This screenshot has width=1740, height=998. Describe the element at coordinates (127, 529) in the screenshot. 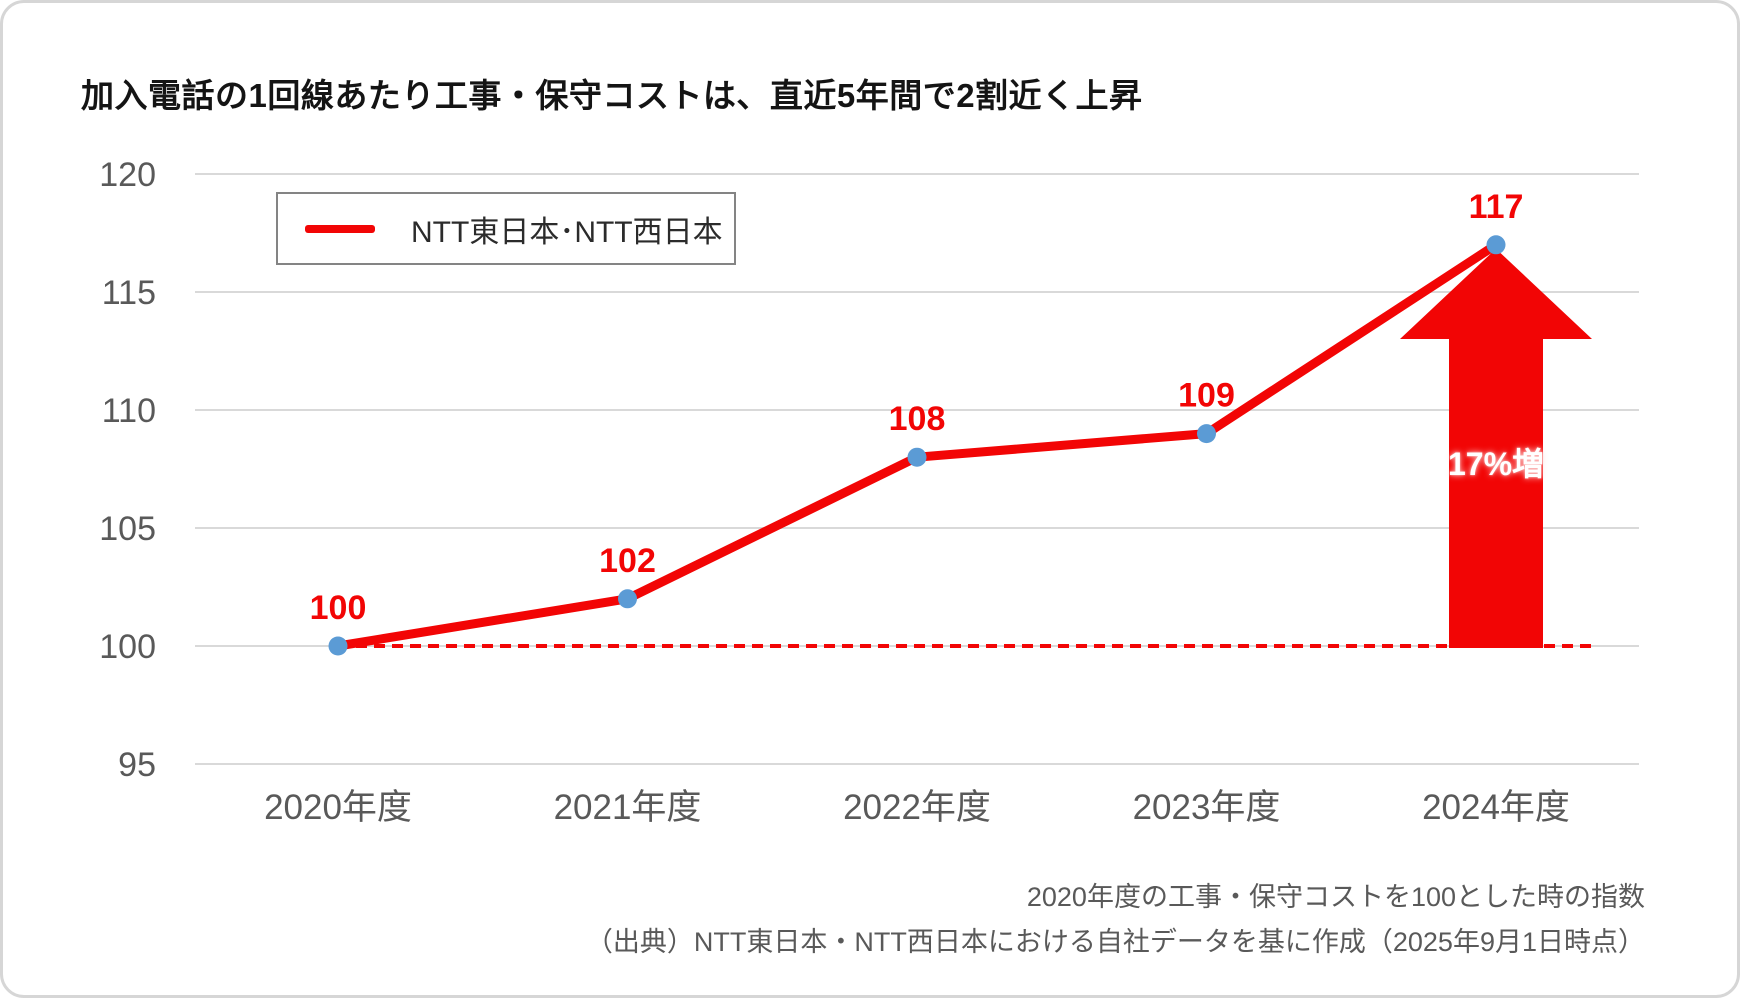

I see `svg-text: 105` at that location.